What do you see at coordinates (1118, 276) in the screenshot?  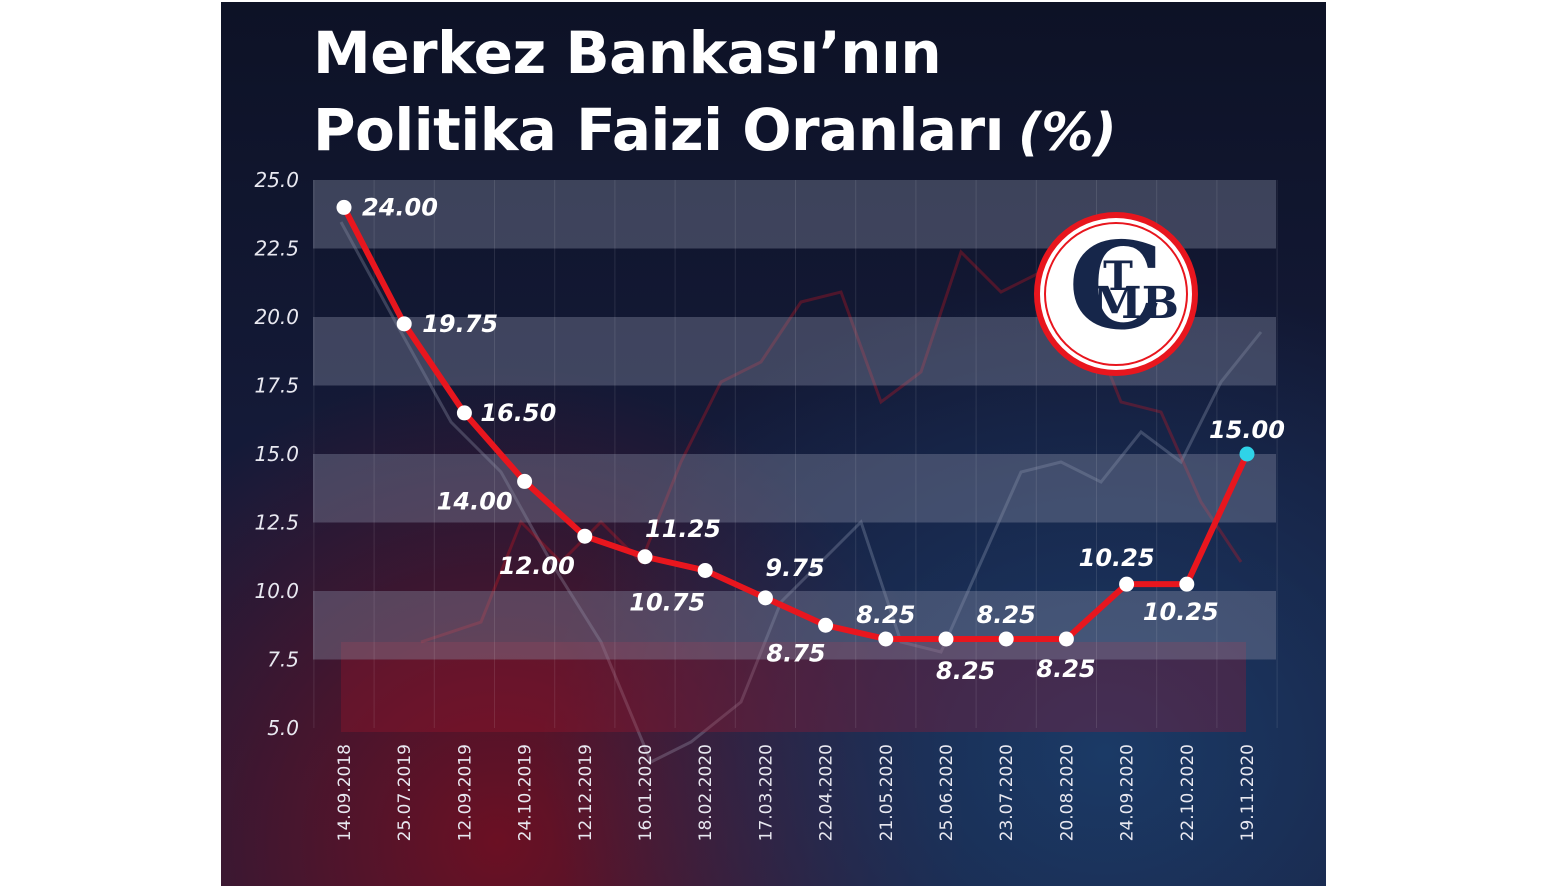 I see `svg-text: T` at bounding box center [1118, 276].